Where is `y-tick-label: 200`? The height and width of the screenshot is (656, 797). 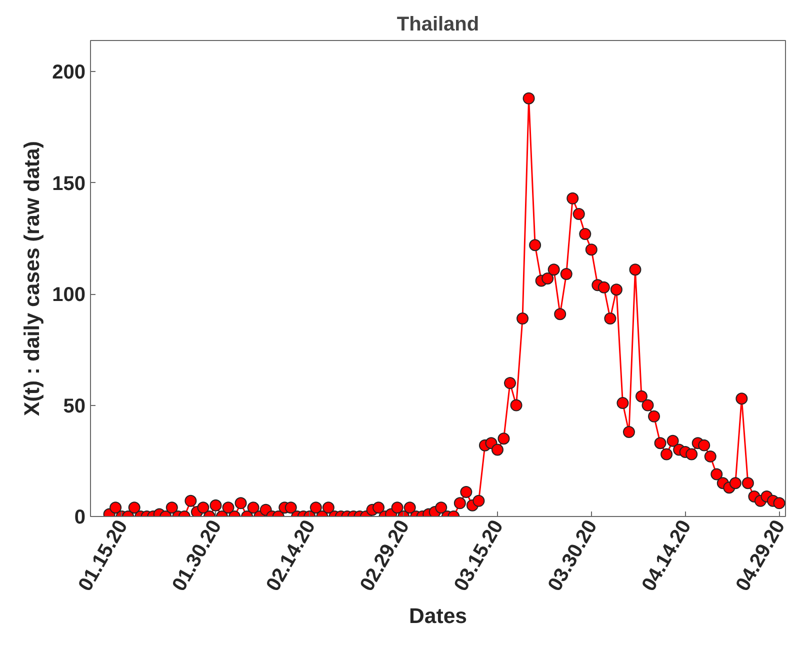 y-tick-label: 200 is located at coordinates (69, 73).